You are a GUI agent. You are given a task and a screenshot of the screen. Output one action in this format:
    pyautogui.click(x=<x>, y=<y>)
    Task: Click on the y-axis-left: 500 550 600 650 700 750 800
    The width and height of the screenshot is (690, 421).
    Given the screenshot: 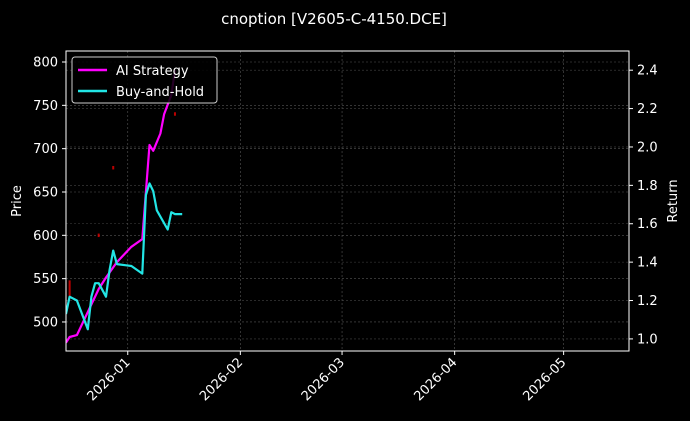 What is the action you would take?
    pyautogui.click(x=49, y=193)
    